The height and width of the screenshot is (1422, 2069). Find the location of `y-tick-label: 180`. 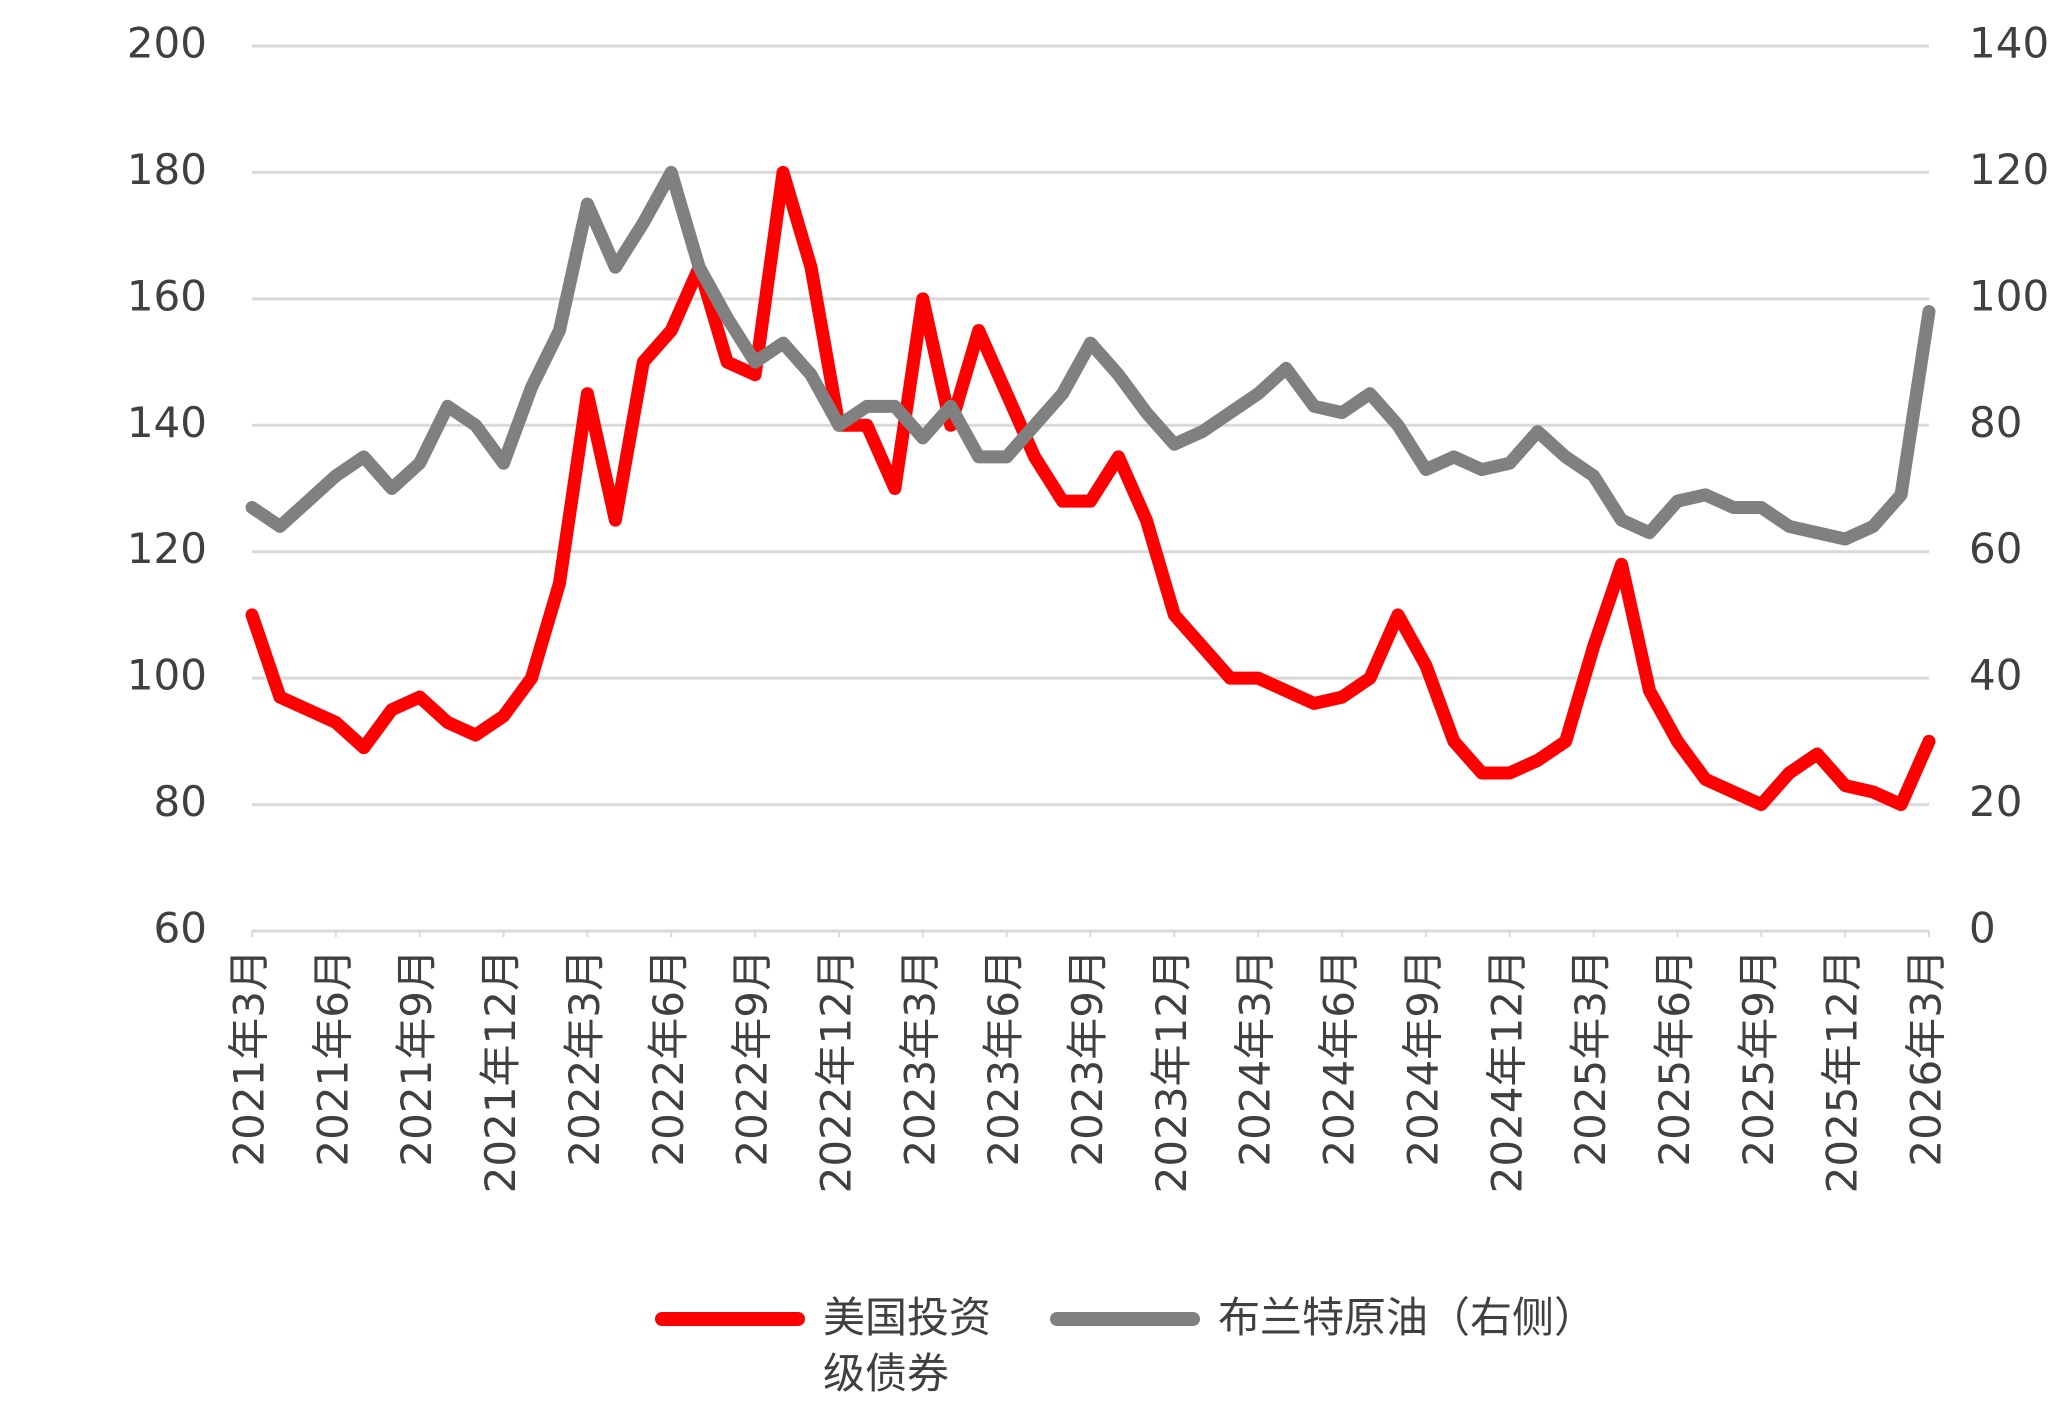

y-tick-label: 180 is located at coordinates (167, 169).